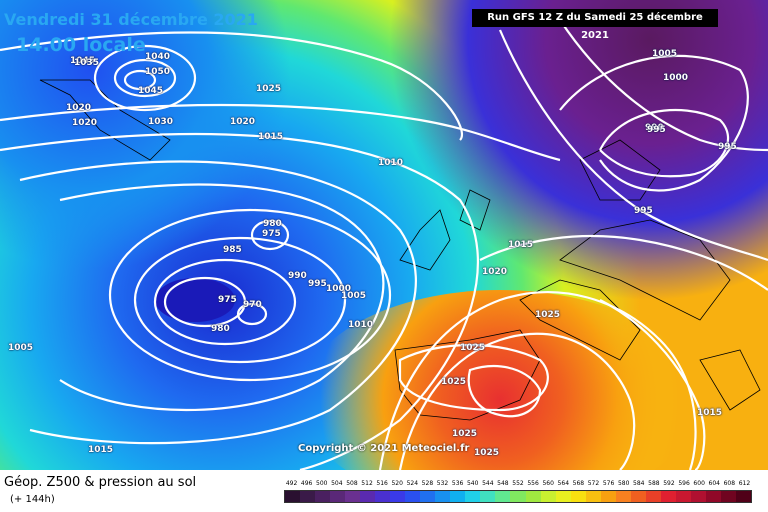 This screenshot has width=768, height=512. Describe the element at coordinates (488, 483) in the screenshot. I see `scale-tick-label: 544` at that location.